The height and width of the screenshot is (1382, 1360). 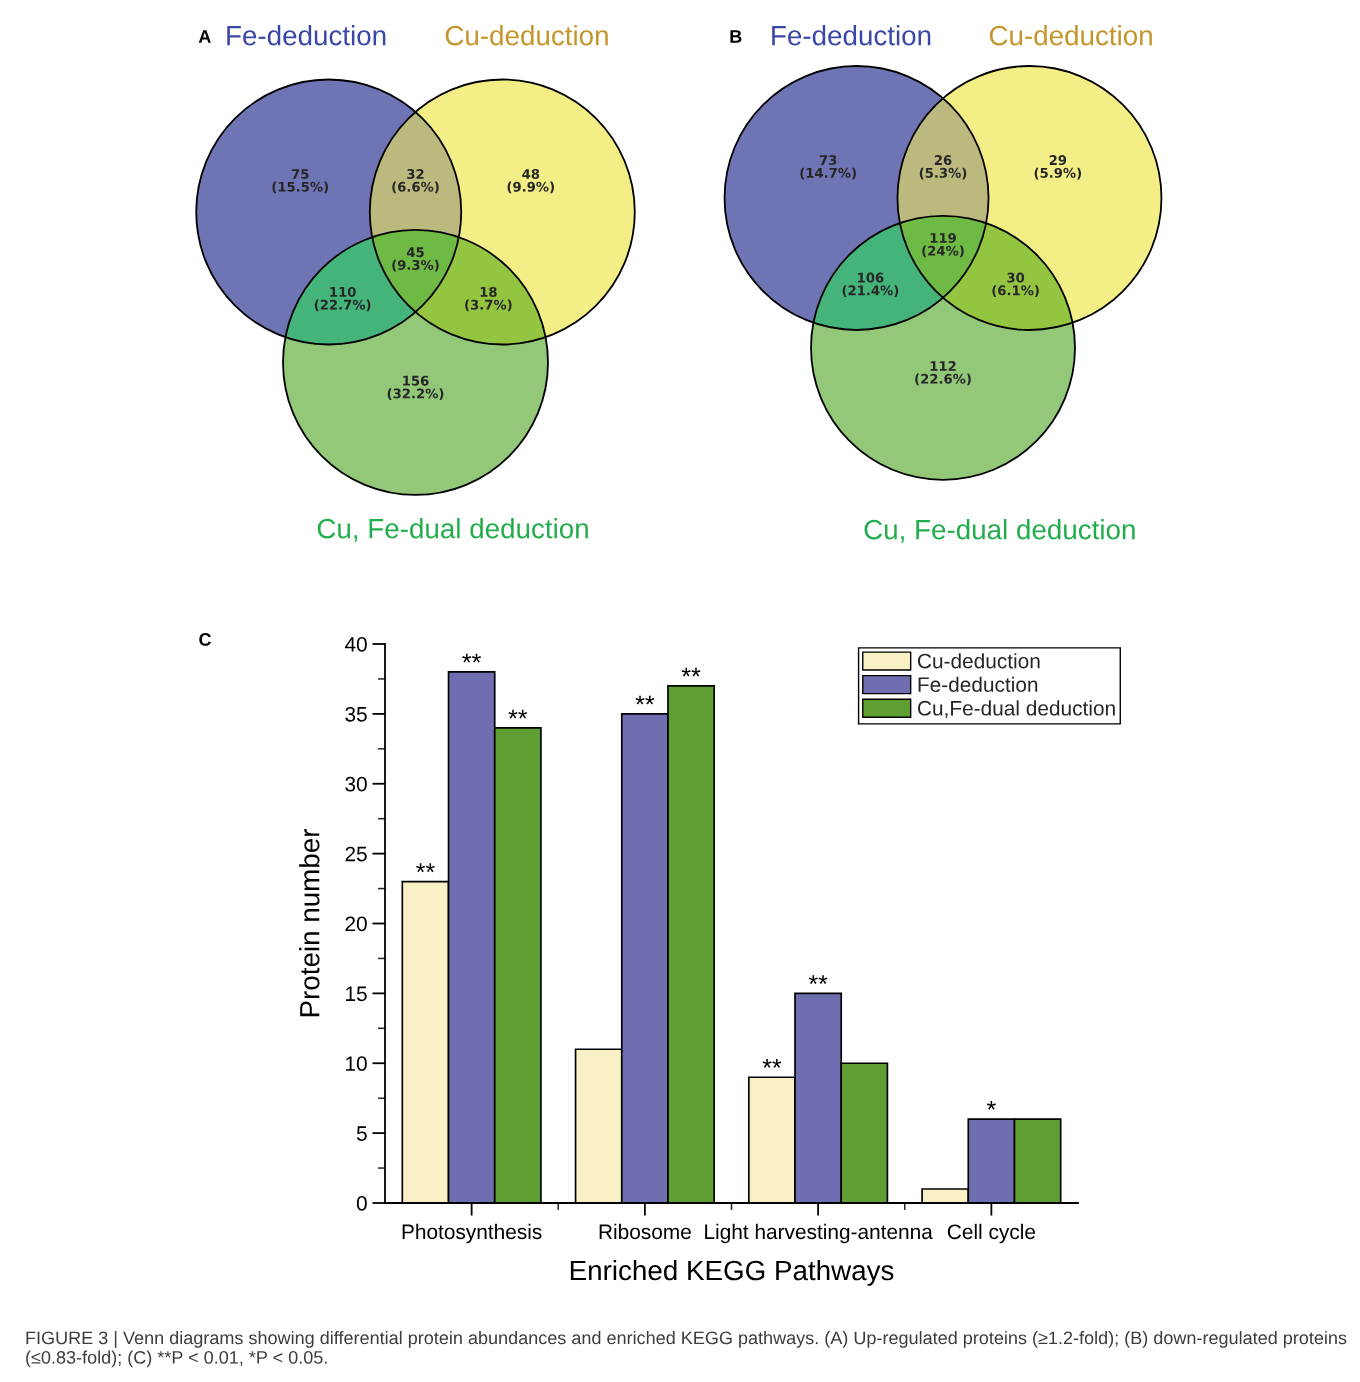 I want to click on text: C, so click(x=205, y=639).